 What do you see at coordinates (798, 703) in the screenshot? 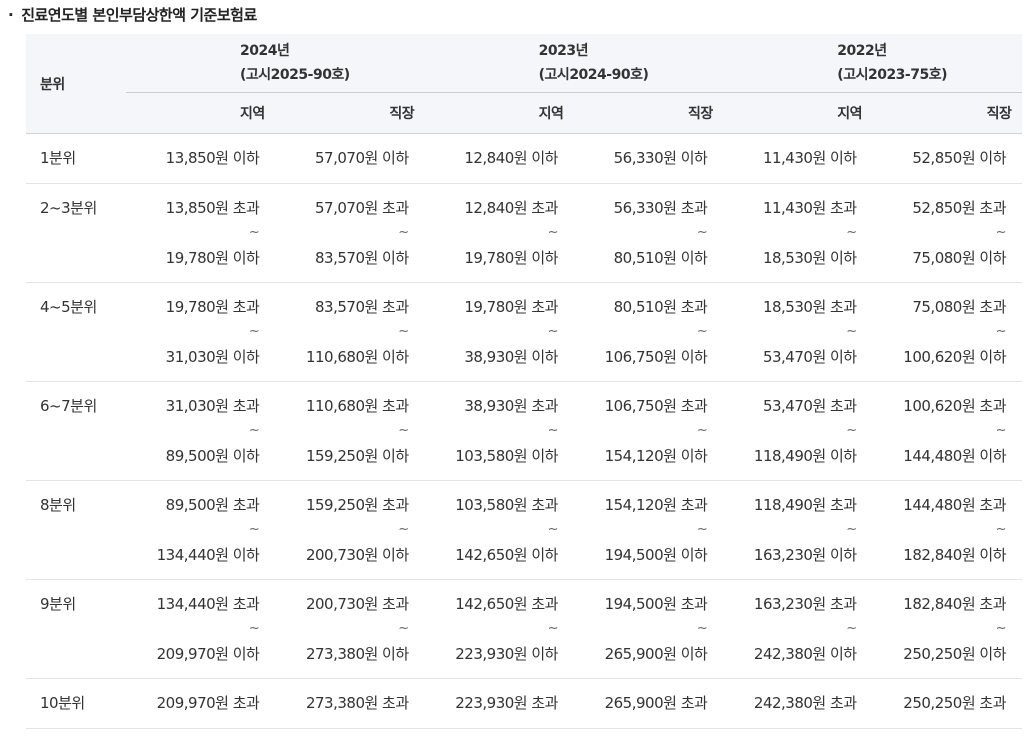
I see `value-cell: 242,380원 초과` at bounding box center [798, 703].